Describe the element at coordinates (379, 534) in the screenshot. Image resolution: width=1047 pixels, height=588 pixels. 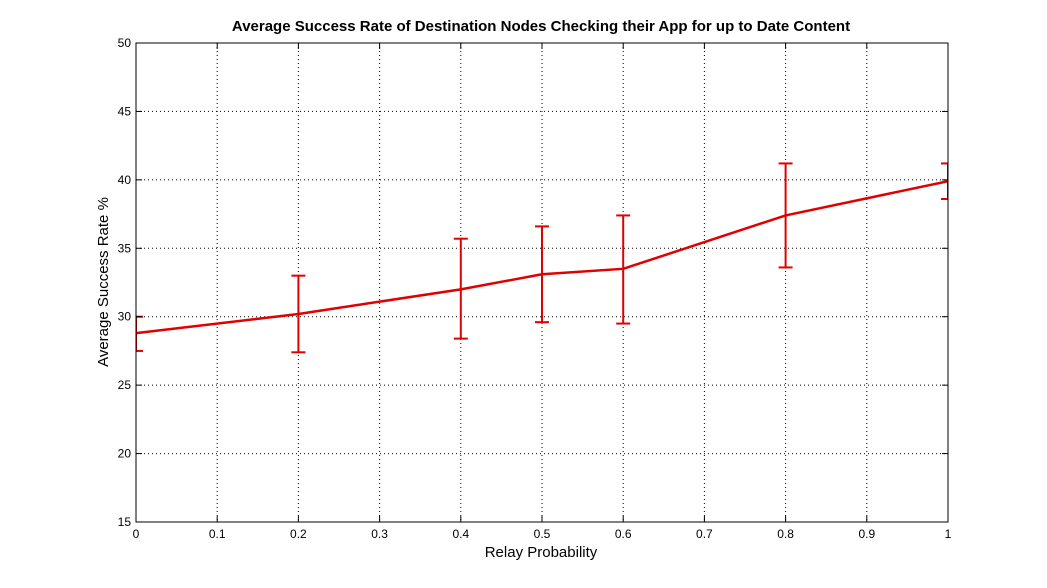
I see `x-tick-label: 0.3` at that location.